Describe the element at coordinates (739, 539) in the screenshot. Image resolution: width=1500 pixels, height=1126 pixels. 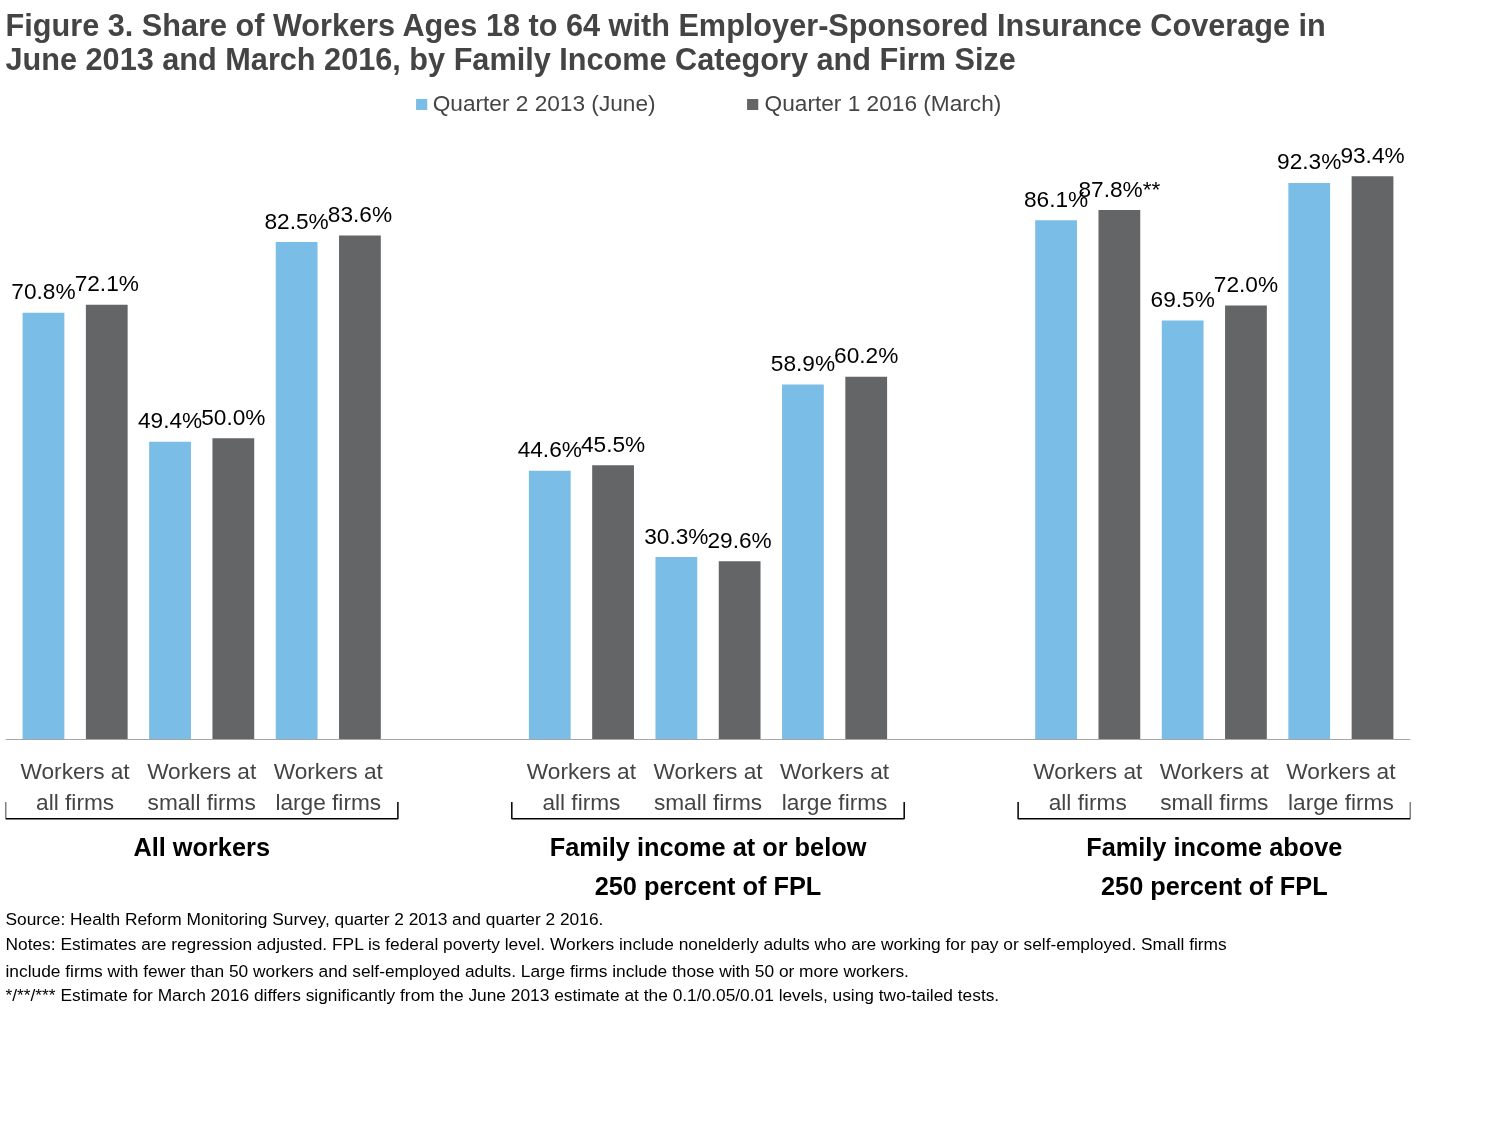
I see `data-label: 29.6%` at that location.